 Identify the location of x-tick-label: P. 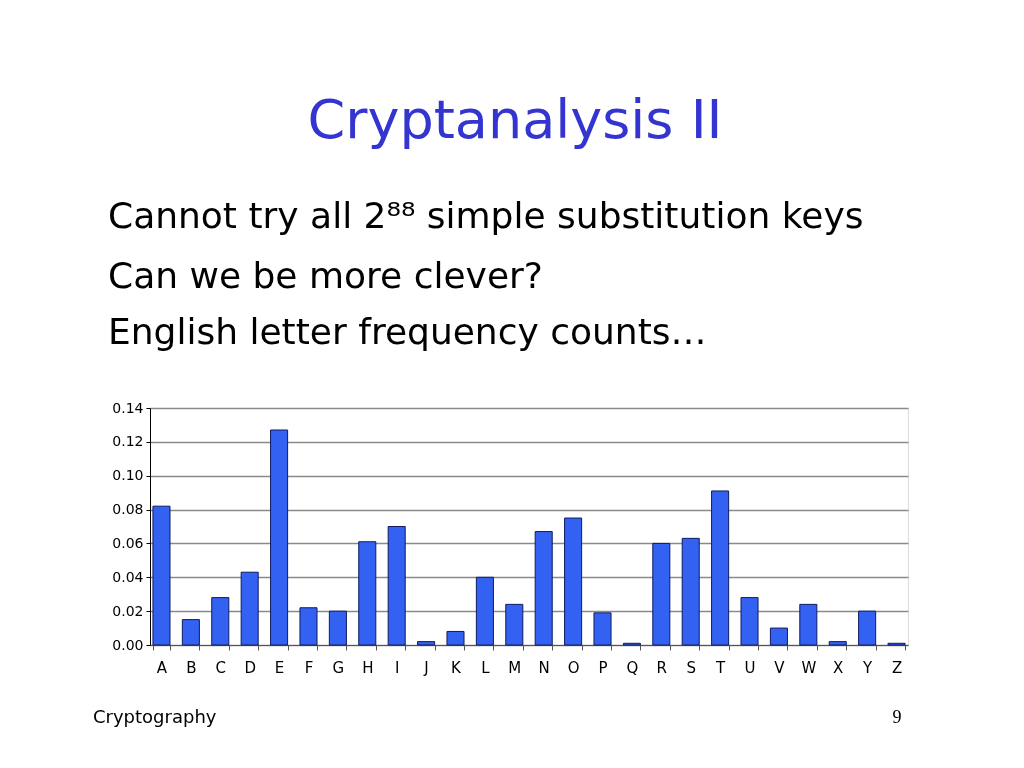
(603, 667).